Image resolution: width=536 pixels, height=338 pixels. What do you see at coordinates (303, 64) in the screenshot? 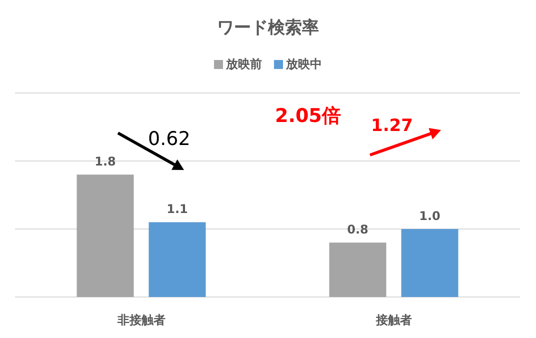
I see `legend-label: 放映中` at bounding box center [303, 64].